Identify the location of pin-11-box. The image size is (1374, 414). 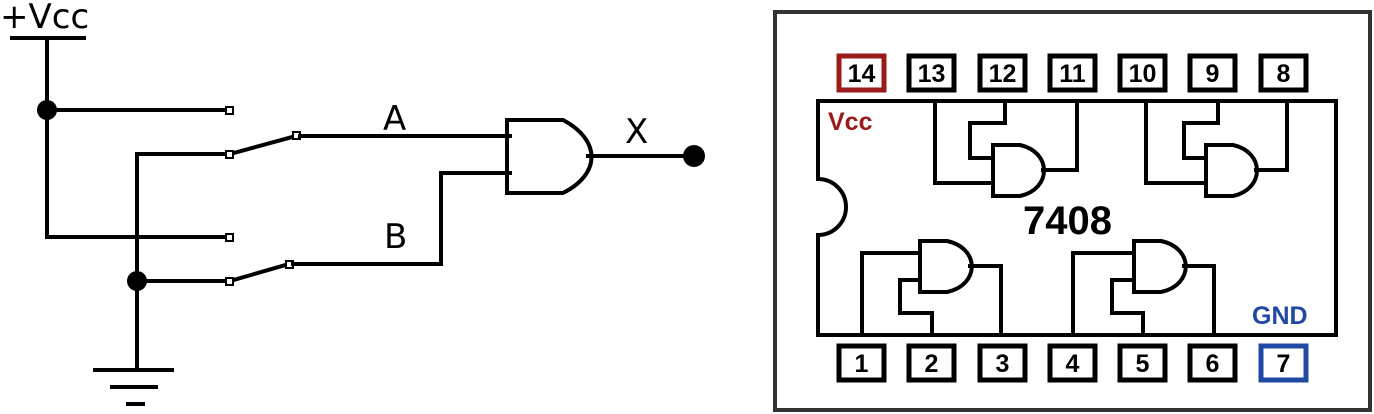
(1072, 73).